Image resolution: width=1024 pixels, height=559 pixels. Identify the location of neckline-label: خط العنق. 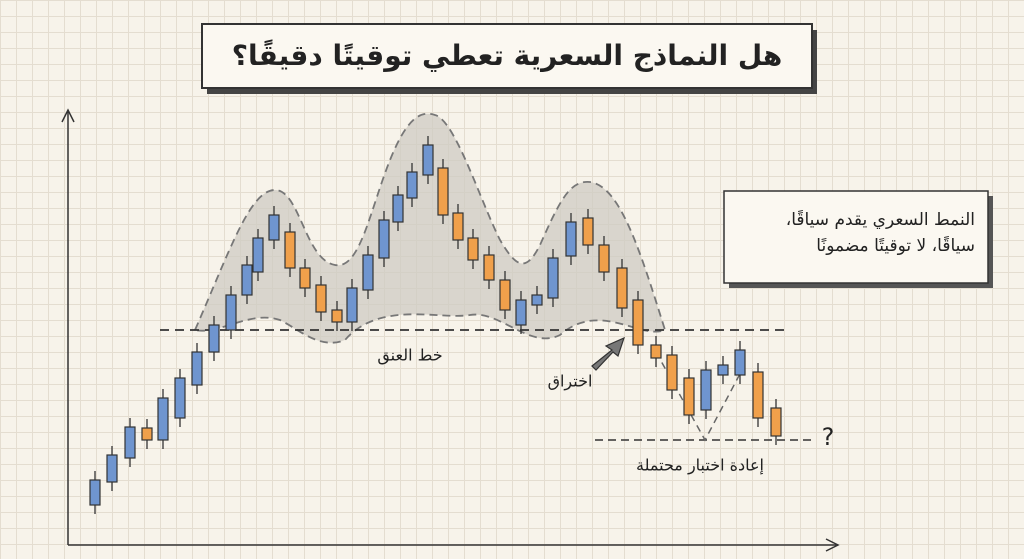
(409, 356).